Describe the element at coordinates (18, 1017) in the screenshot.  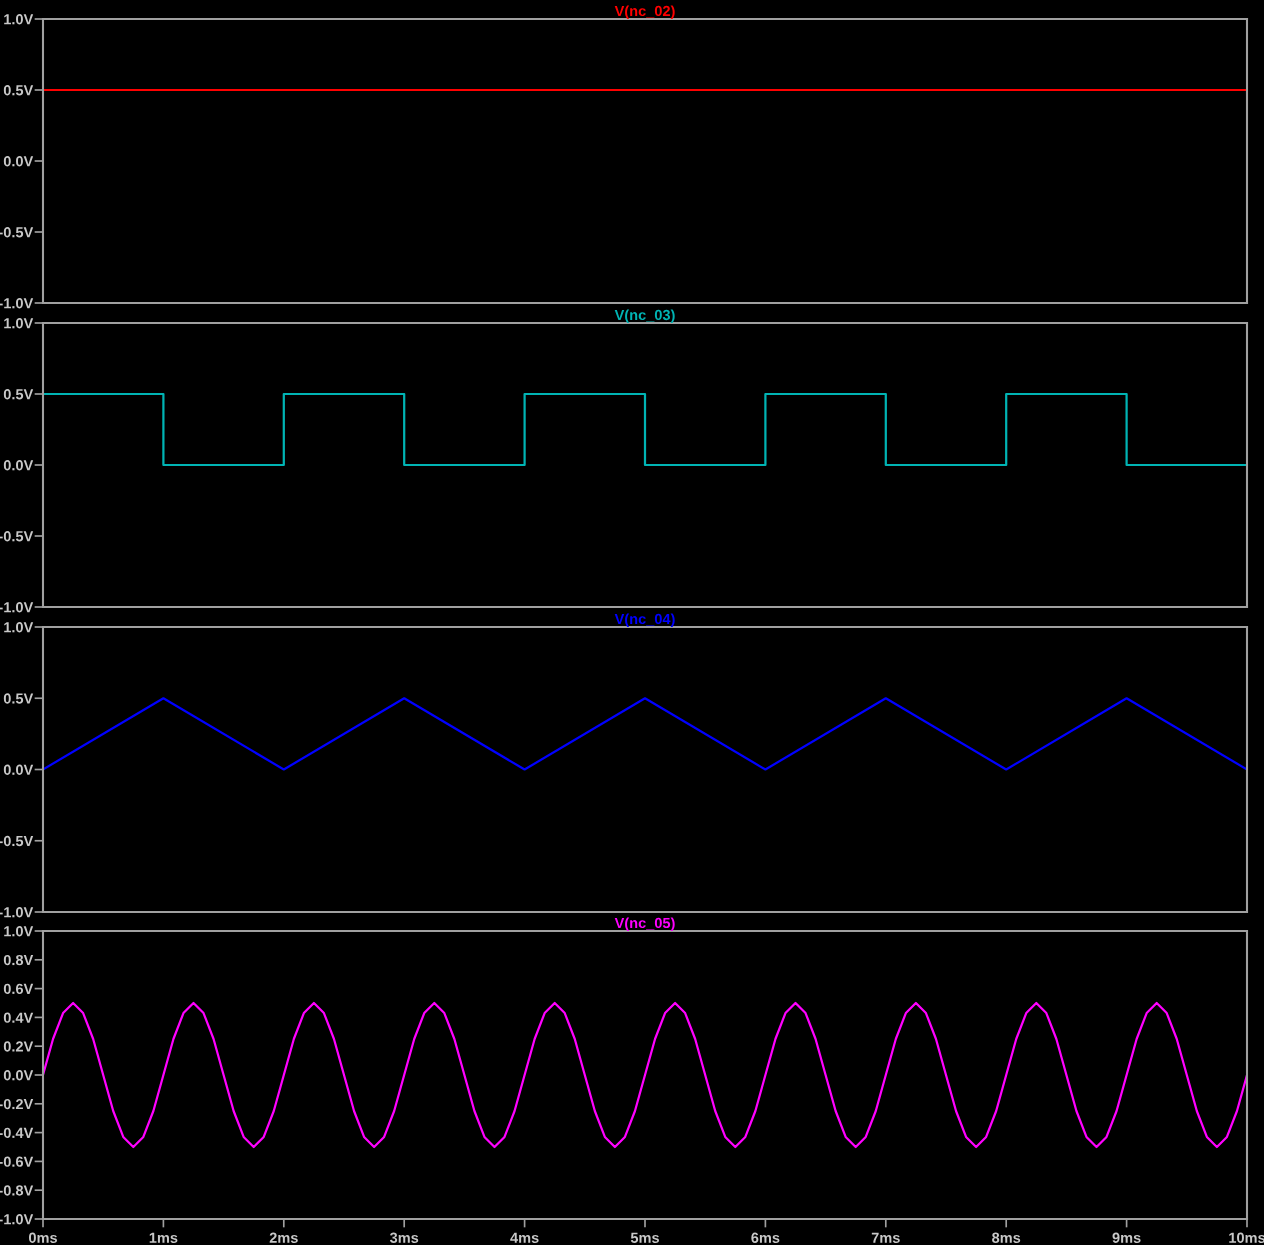
I see `y-tick-label: 0.4V` at that location.